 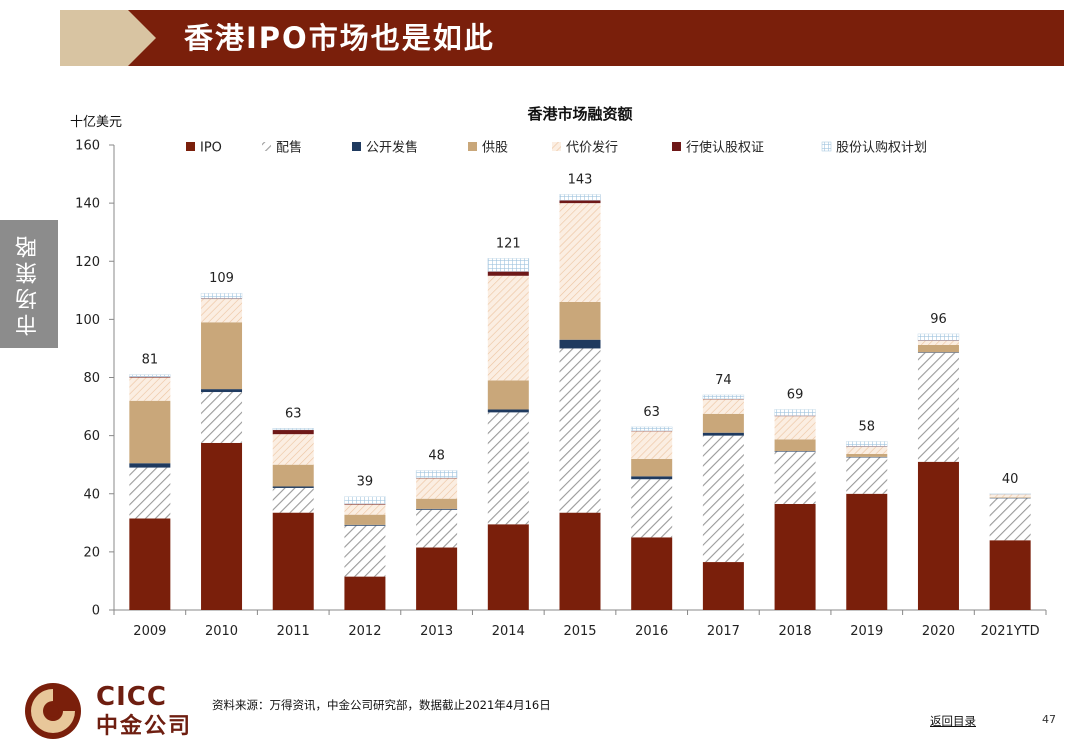 I want to click on logo-chinese-name: 中金公司, so click(x=144, y=726).